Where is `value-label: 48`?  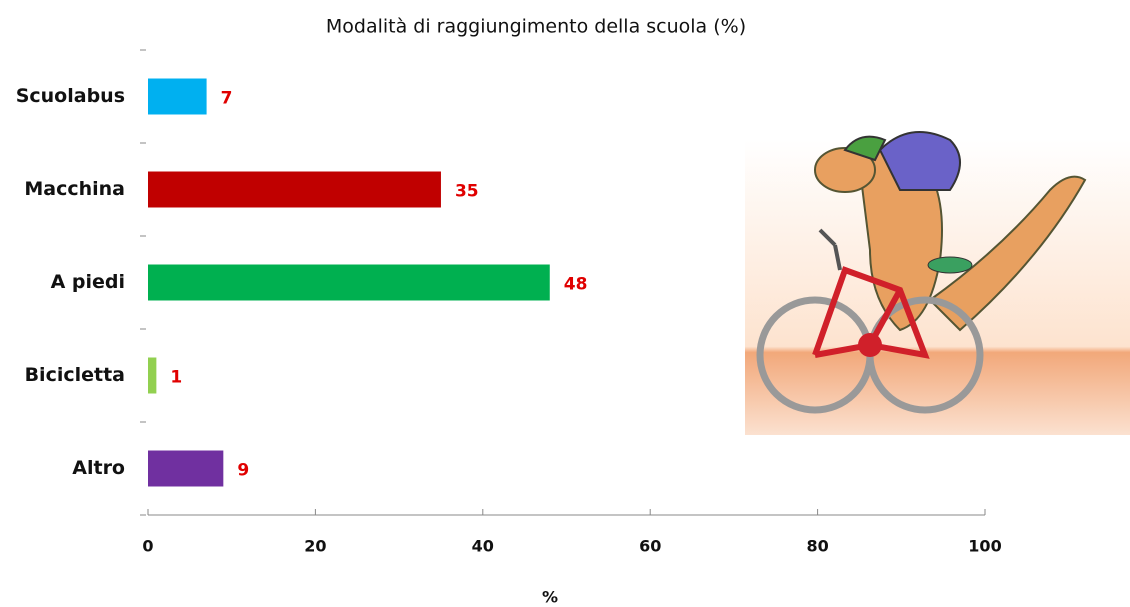
value-label: 48 is located at coordinates (576, 285).